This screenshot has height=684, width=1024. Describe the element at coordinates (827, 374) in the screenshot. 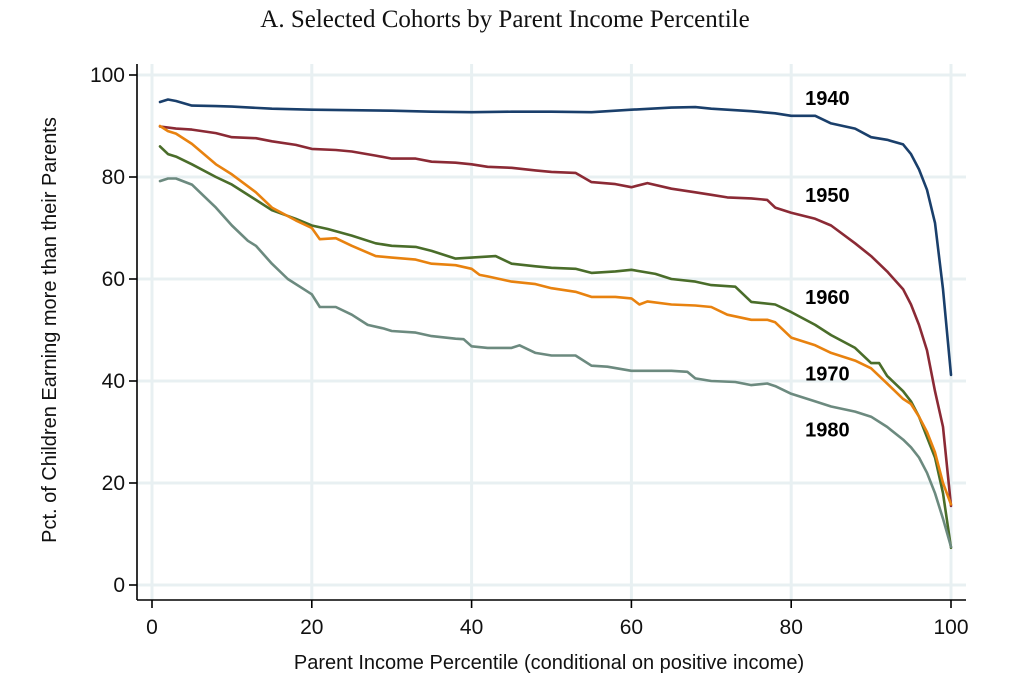

I see `series-label-1970: 1970` at that location.